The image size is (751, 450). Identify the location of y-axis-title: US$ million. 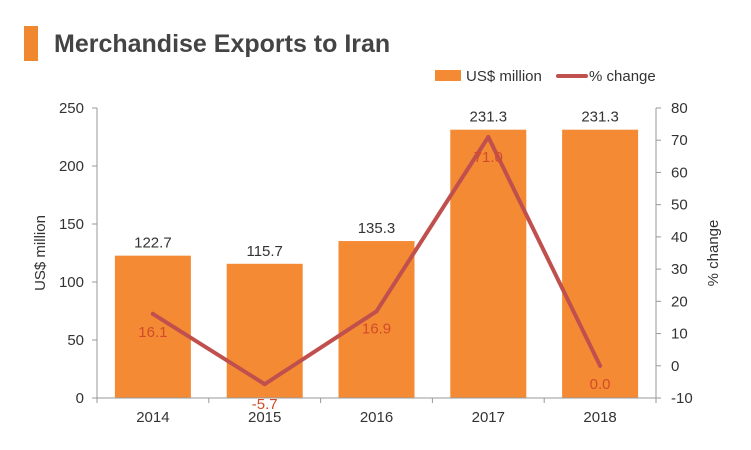
(40, 253).